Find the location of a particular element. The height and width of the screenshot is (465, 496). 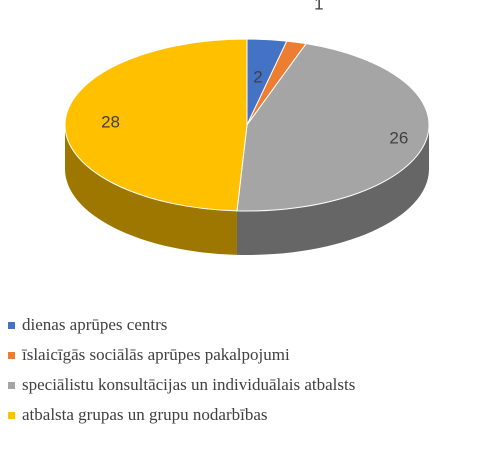

data-label: 2 is located at coordinates (257, 76).